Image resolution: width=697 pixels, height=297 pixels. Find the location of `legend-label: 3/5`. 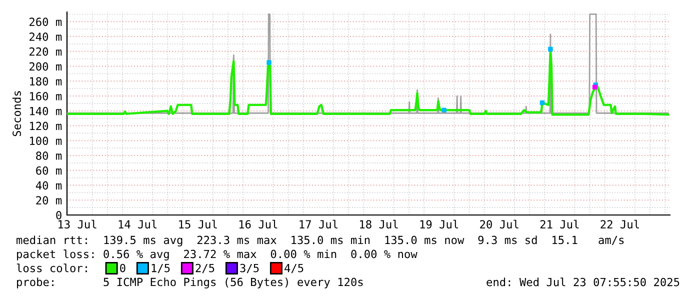

legend-label: 3/5 is located at coordinates (249, 269).